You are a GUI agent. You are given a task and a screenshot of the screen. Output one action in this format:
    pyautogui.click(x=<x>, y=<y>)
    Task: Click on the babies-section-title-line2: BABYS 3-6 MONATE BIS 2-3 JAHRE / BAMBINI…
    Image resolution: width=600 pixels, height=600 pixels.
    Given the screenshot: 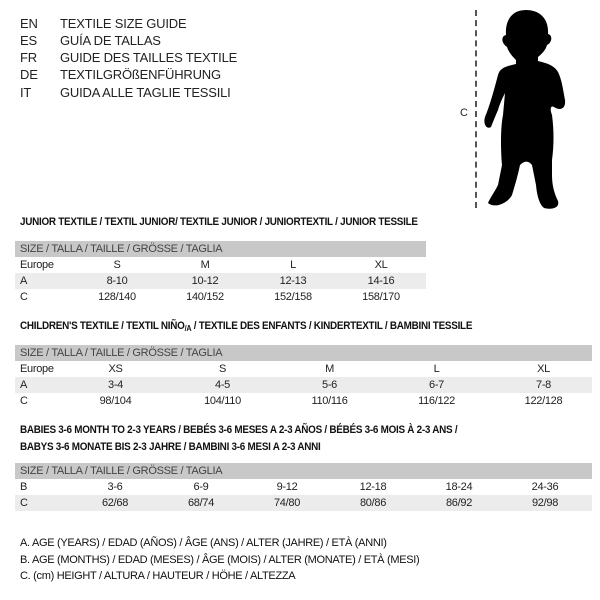 What is the action you would take?
    pyautogui.click(x=170, y=447)
    